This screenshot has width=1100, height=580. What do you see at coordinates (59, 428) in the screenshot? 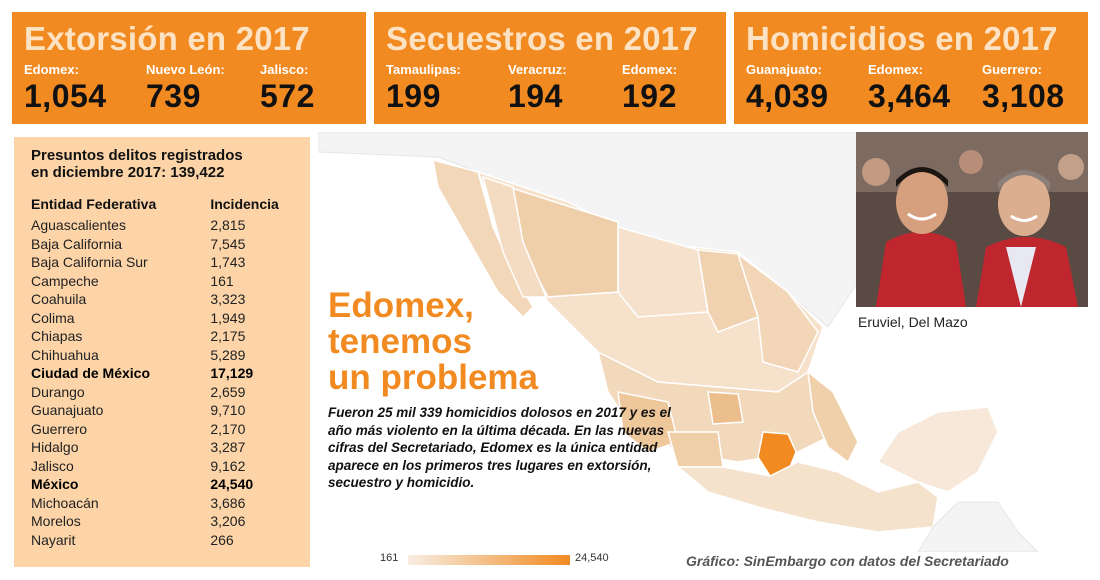
I see `entity-cell: Guerrero` at bounding box center [59, 428].